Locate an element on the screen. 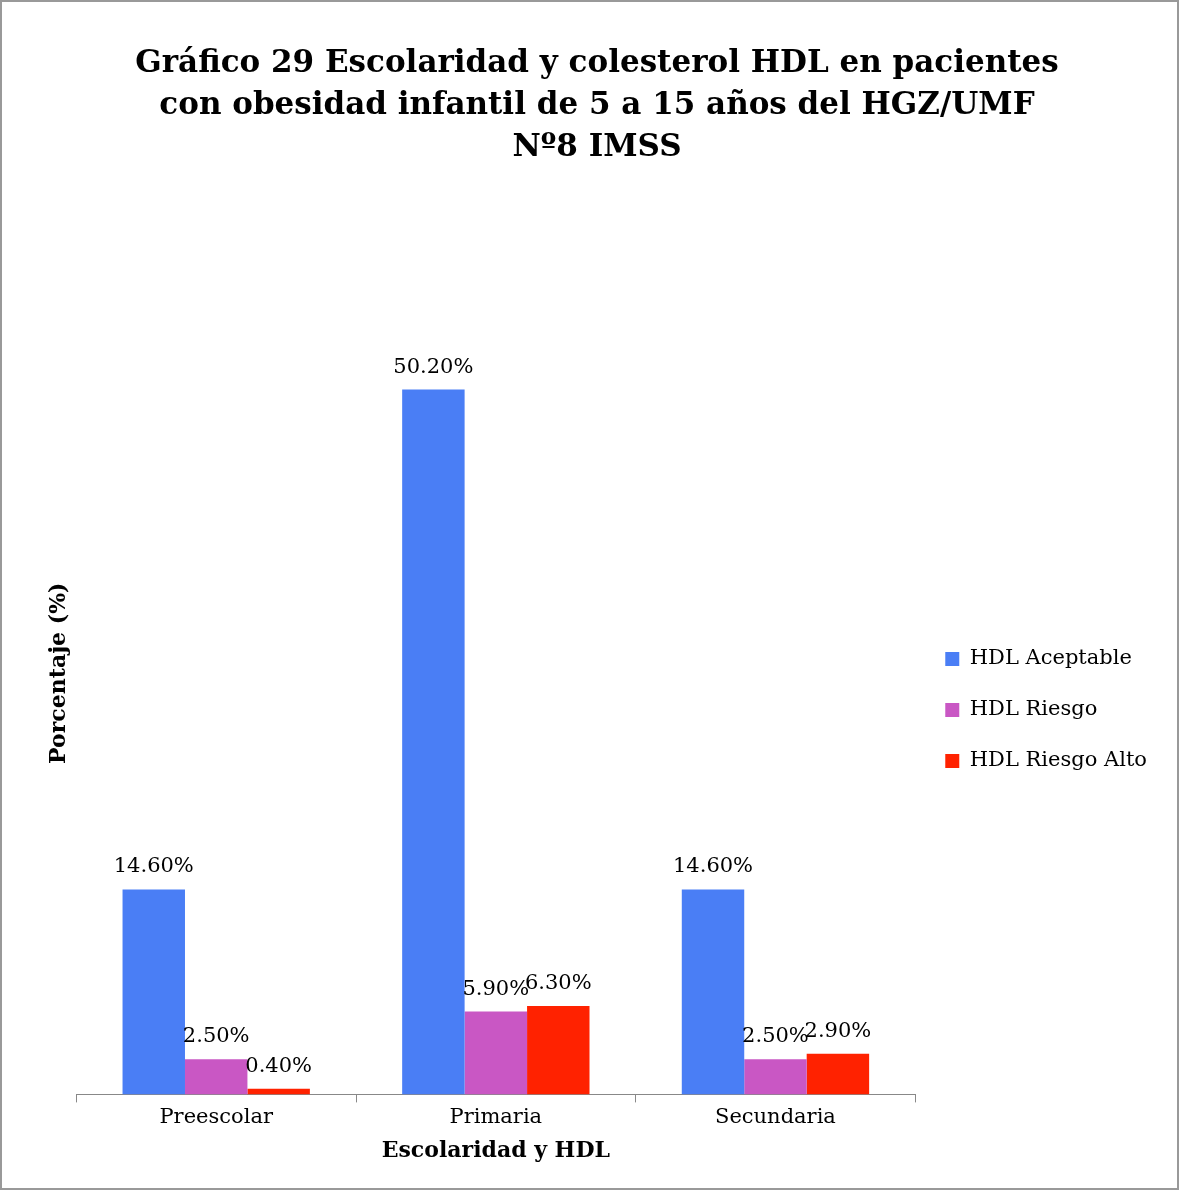 This screenshot has width=1179, height=1190. x-tick-label: Secundaria is located at coordinates (775, 1116).